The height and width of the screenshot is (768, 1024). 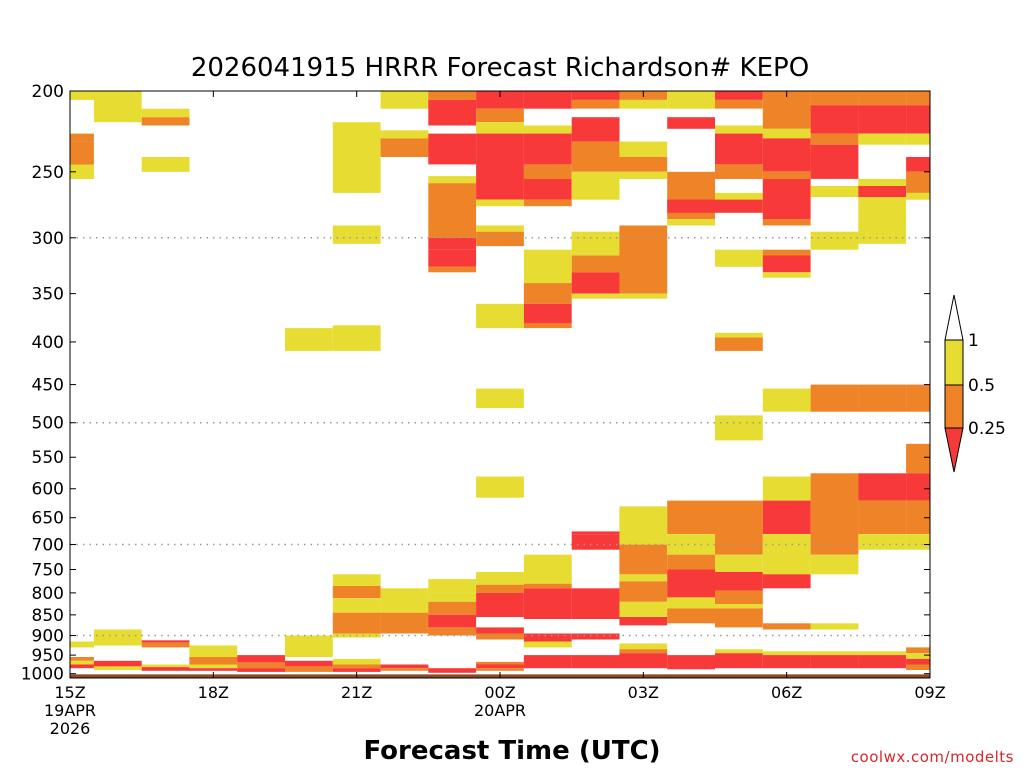 What do you see at coordinates (48, 656) in the screenshot?
I see `y-tick-label: 950` at bounding box center [48, 656].